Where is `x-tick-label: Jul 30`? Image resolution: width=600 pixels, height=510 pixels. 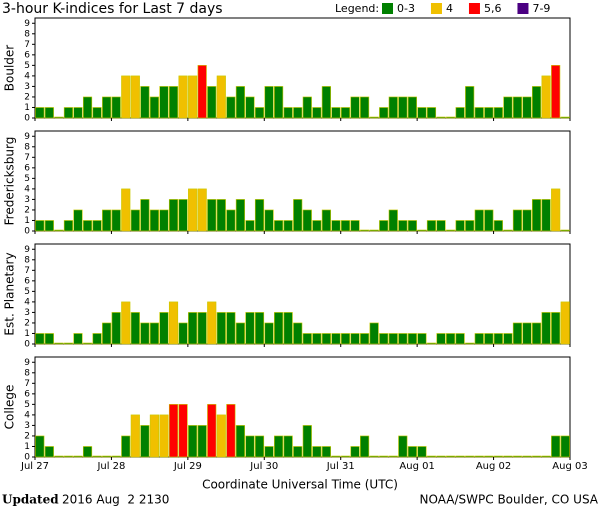
x-tick-label: Jul 30 is located at coordinates (263, 466).